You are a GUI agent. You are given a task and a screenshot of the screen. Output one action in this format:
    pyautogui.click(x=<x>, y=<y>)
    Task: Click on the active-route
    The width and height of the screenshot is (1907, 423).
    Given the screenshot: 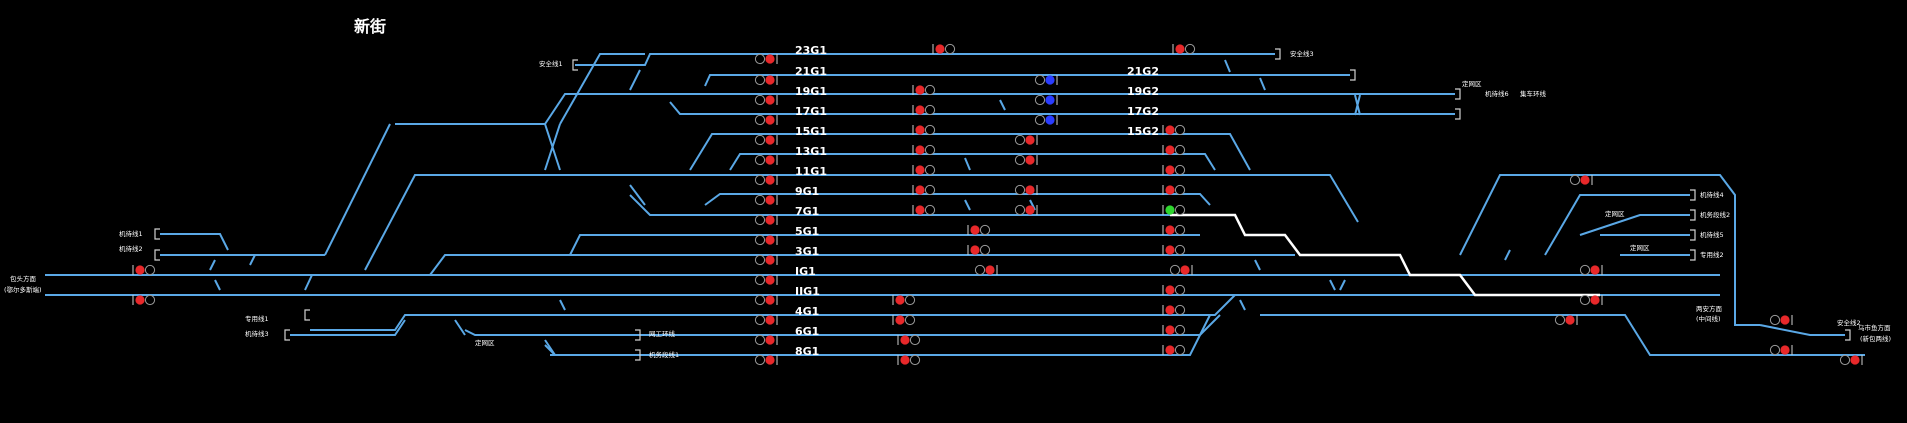 What is the action you would take?
    pyautogui.click(x=1385, y=255)
    